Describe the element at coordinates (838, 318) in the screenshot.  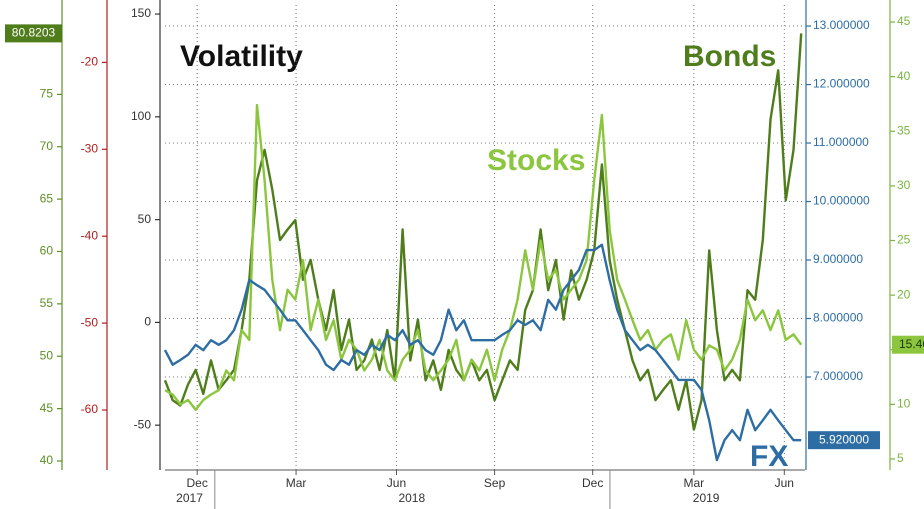
I see `y-tick-label: 8.000000` at that location.